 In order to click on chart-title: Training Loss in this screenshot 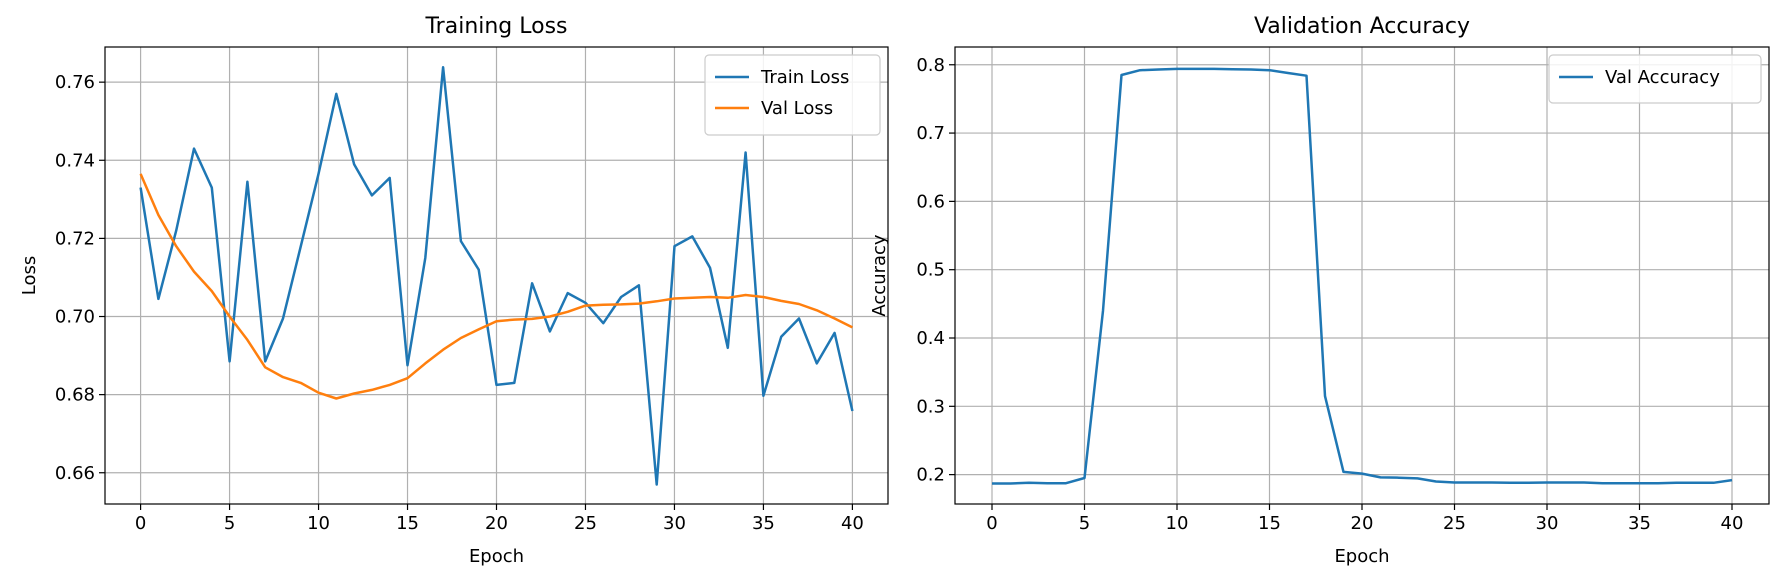, I will do `click(495, 26)`.